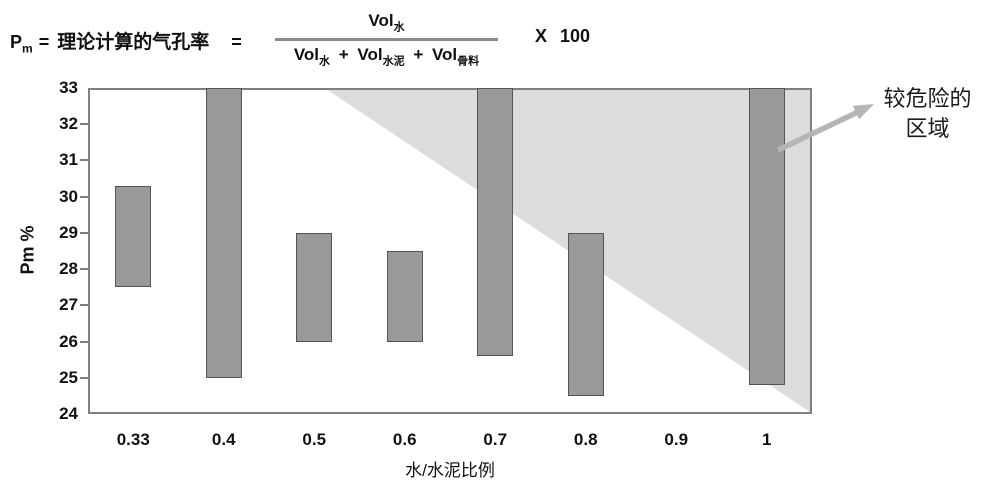 This screenshot has height=490, width=993. I want to click on y-tick-label: 30, so click(68, 196).